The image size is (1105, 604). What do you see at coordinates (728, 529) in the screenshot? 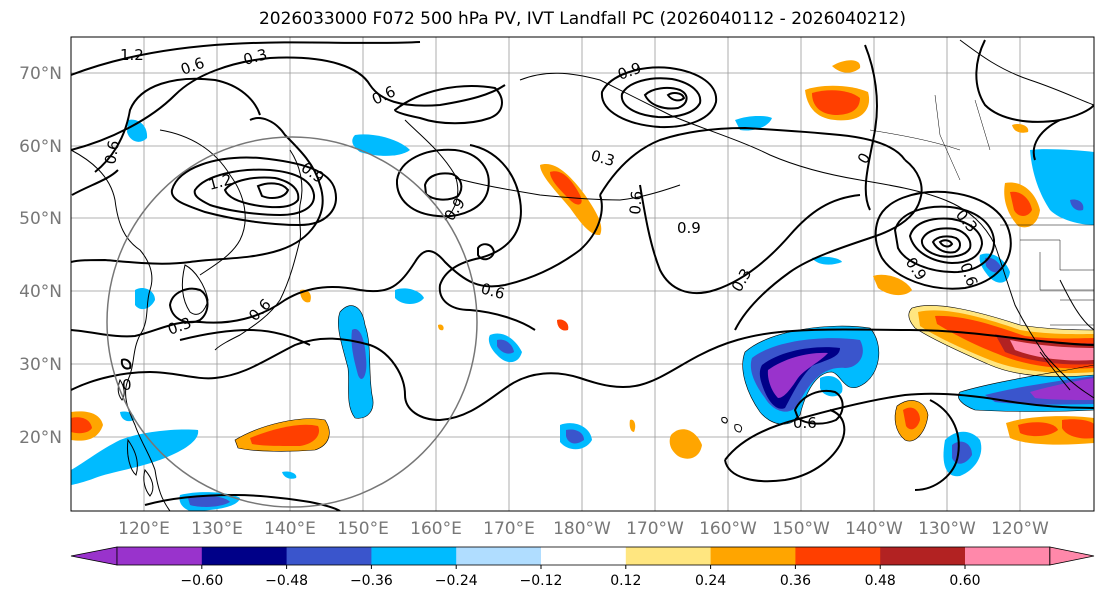
I see `lon-label: 160°W` at bounding box center [728, 529].